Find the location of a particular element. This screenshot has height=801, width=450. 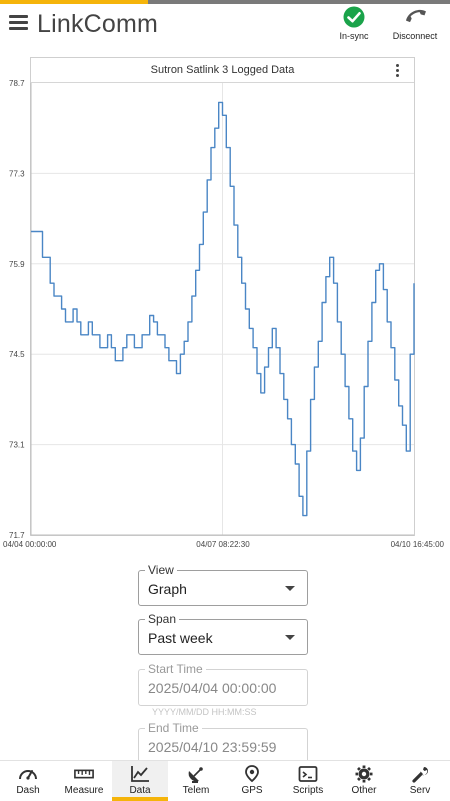

x-tick-label: 04/07 08:22:30 is located at coordinates (223, 544).